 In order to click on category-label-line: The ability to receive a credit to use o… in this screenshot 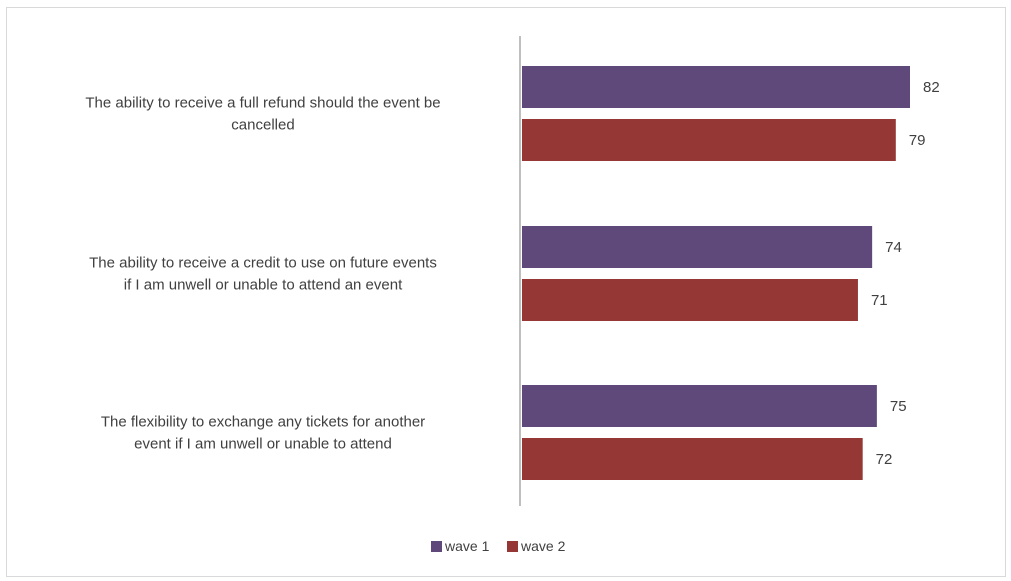, I will do `click(263, 263)`.